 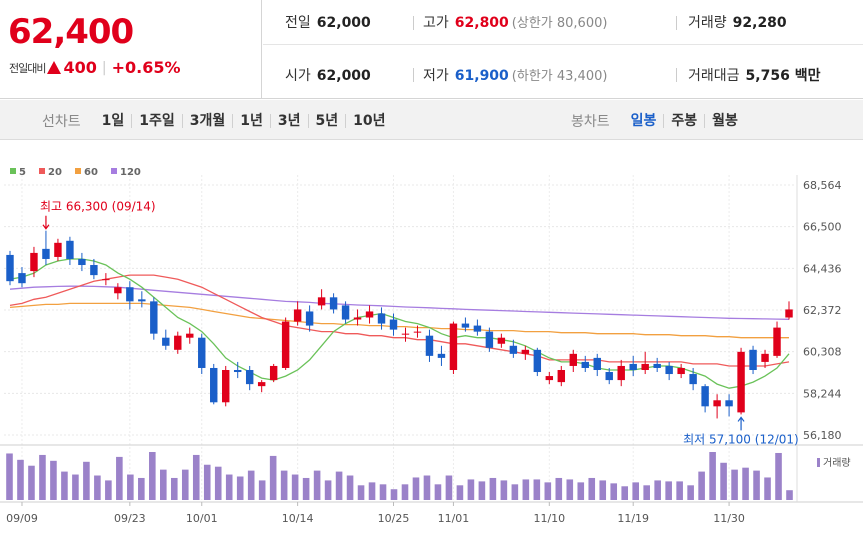 I want to click on period-3y: 3년, so click(x=288, y=121).